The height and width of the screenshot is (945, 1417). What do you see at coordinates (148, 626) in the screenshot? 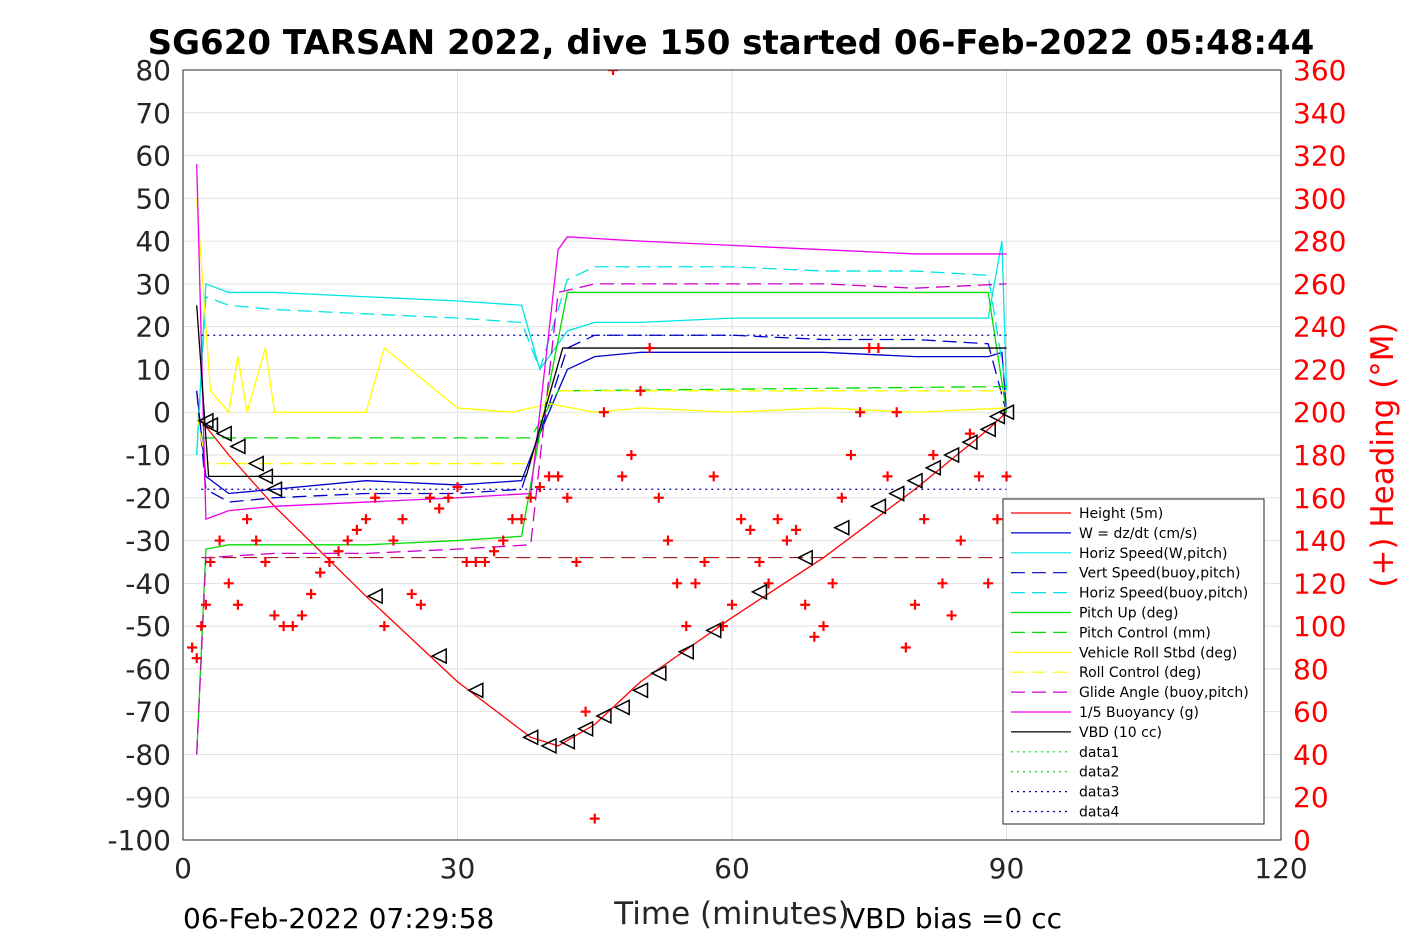
I see `y-tick-label: -50` at bounding box center [148, 626].